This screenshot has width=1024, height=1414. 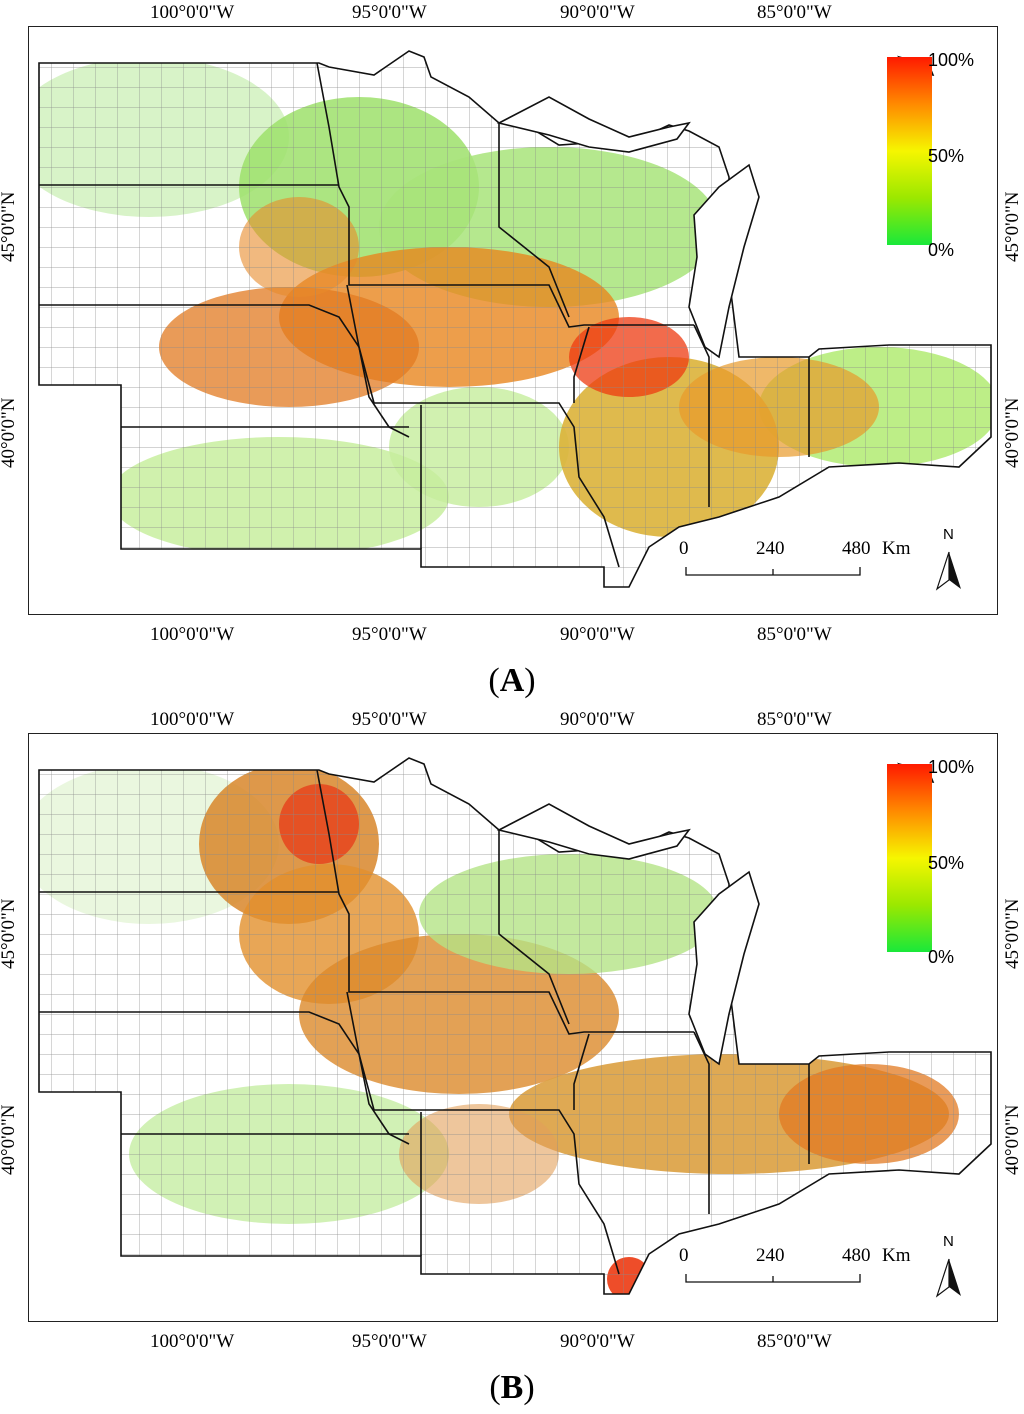 What do you see at coordinates (512, 680) in the screenshot?
I see `panel-label: (A)` at bounding box center [512, 680].